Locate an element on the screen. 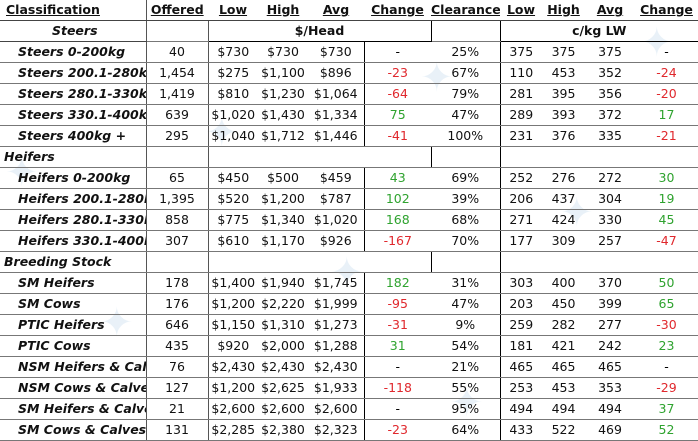  row-classification: NSM Heifers & Calves is located at coordinates (73, 367).